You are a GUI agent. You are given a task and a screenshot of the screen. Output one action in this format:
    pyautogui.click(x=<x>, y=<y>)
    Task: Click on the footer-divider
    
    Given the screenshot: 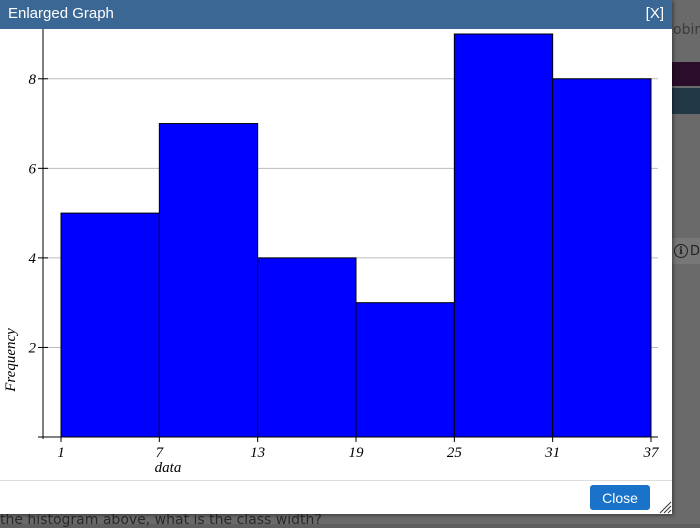 What is the action you would take?
    pyautogui.click(x=336, y=480)
    